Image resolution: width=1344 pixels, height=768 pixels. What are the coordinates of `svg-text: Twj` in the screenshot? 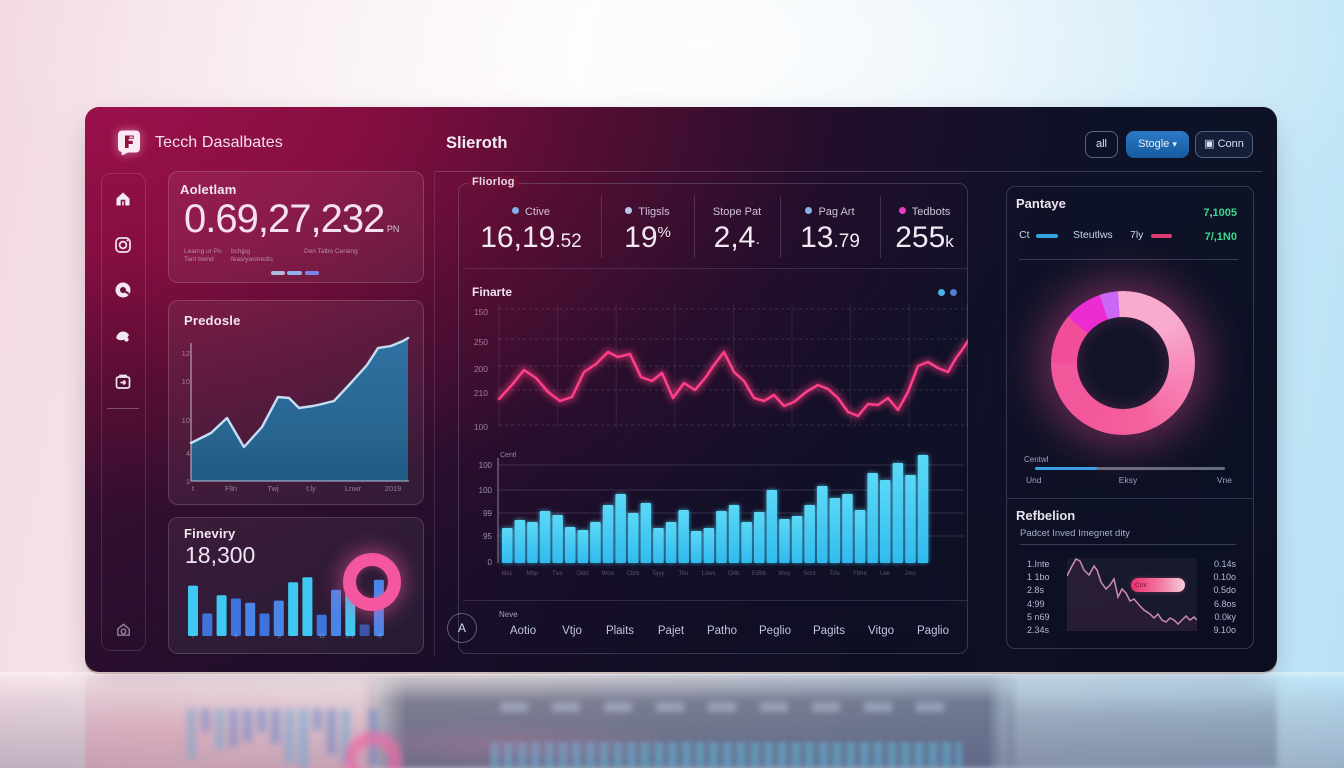 It's located at (273, 488).